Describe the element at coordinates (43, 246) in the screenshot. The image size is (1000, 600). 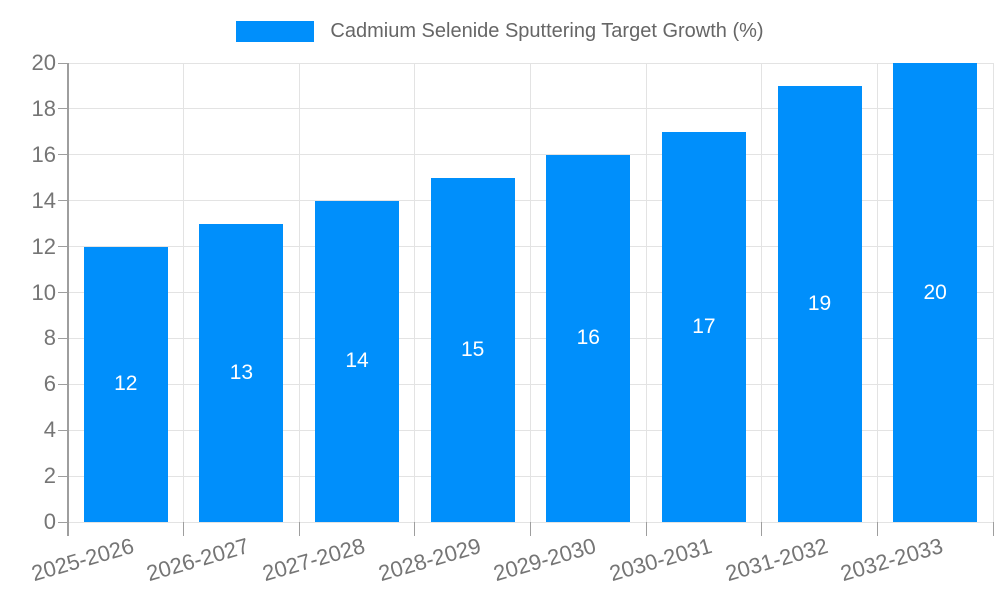
I see `y-tick-label: 12` at that location.